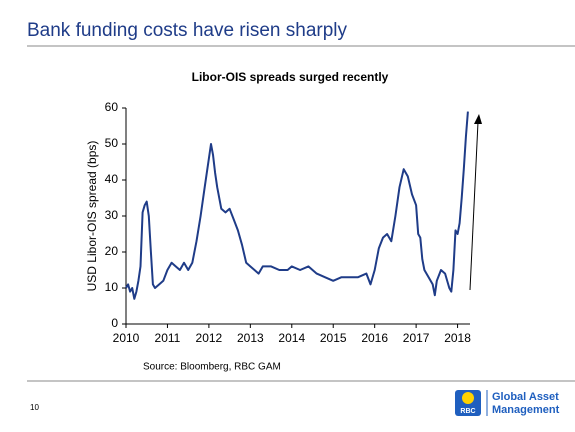 The width and height of the screenshot is (575, 432). Describe the element at coordinates (168, 338) in the screenshot. I see `x-tick-label: 2011` at that location.